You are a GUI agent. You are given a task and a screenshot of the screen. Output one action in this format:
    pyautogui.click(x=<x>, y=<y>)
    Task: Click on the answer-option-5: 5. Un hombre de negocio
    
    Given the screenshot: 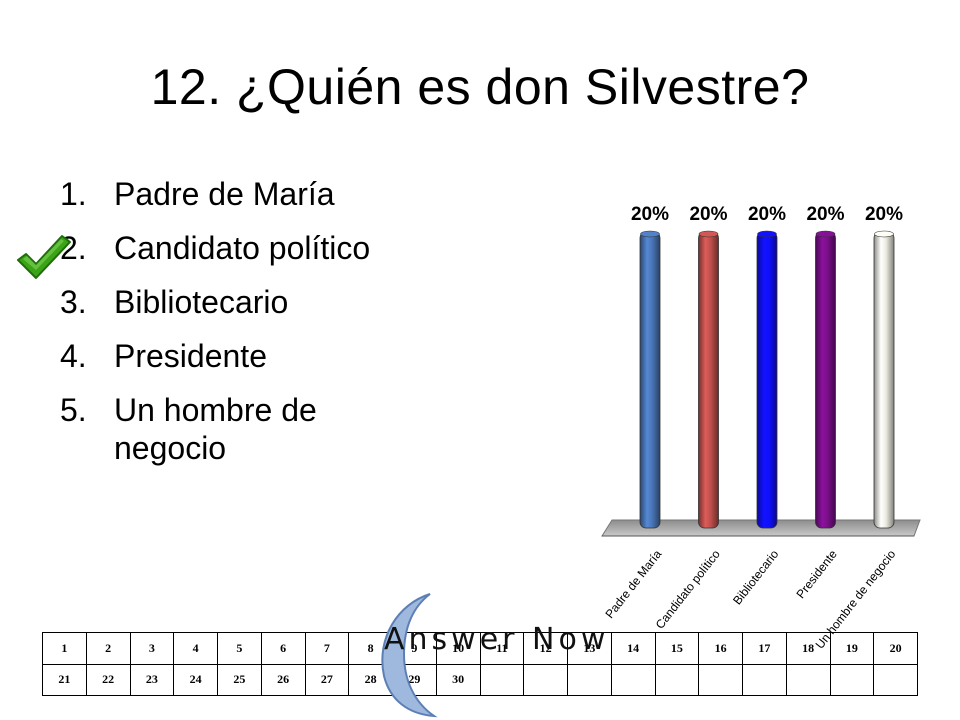 What is the action you would take?
    pyautogui.click(x=240, y=429)
    